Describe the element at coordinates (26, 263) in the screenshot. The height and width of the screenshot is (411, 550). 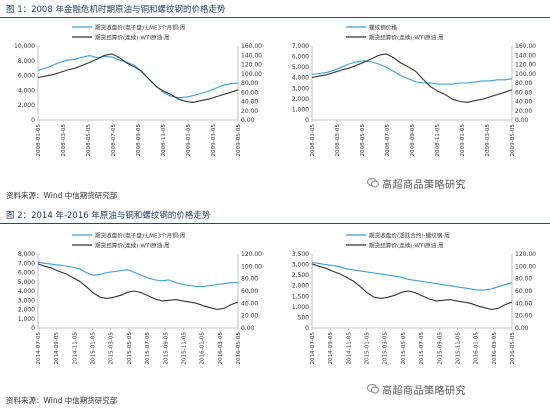
I see `left-tick-label: 7,000` at that location.